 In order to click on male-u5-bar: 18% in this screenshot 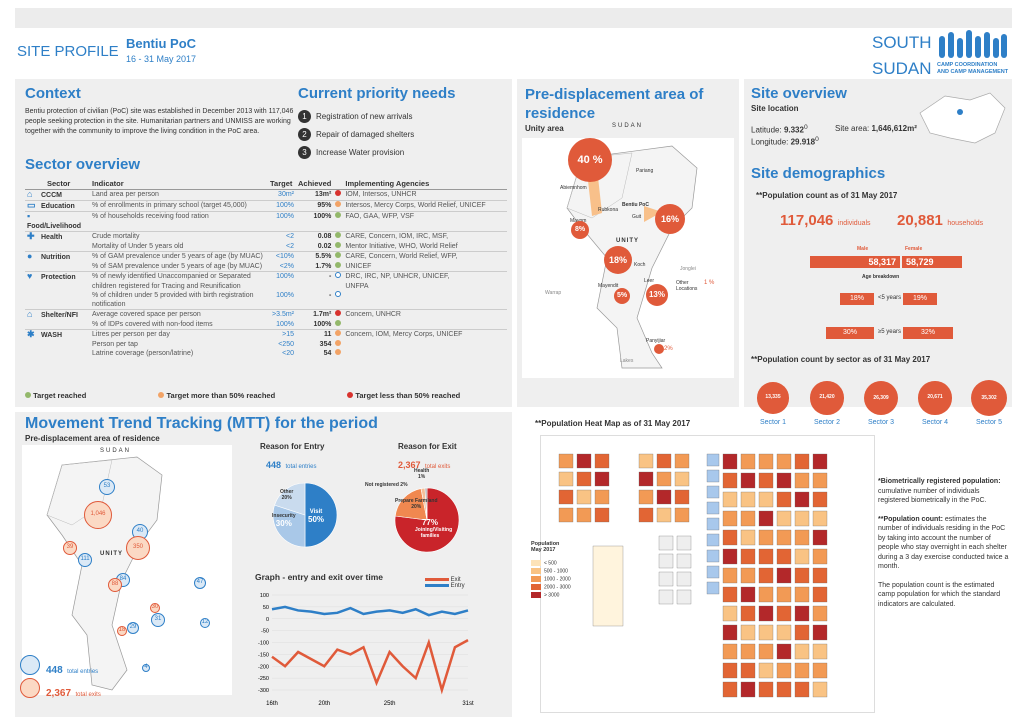, I will do `click(857, 299)`.